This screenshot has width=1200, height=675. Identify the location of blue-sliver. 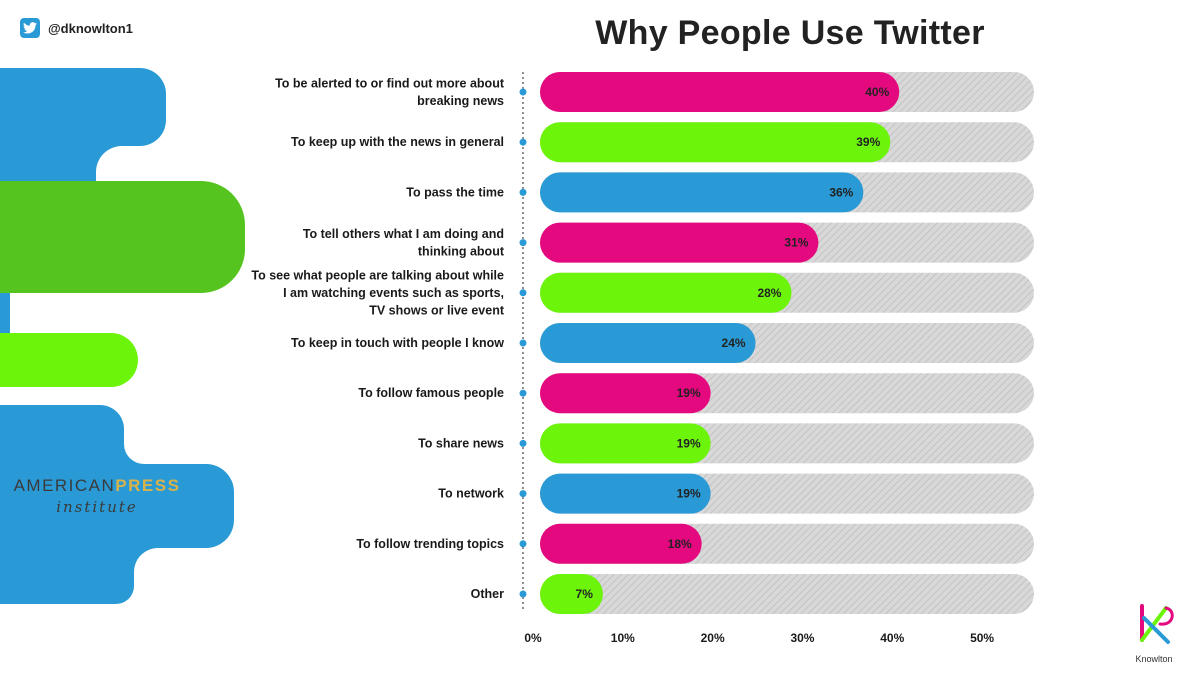
(5, 313).